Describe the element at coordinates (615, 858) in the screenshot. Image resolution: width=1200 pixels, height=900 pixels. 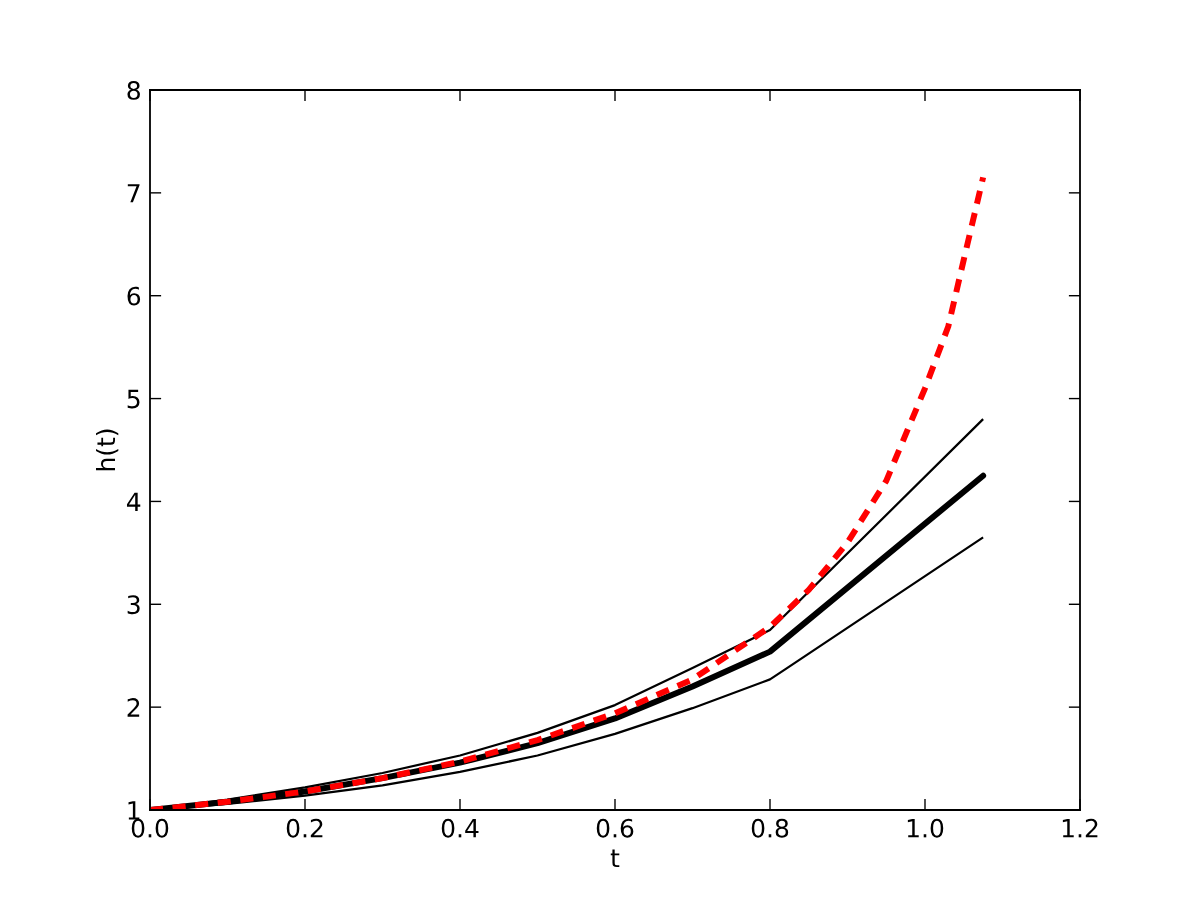
I see `x-axis-title: t` at that location.